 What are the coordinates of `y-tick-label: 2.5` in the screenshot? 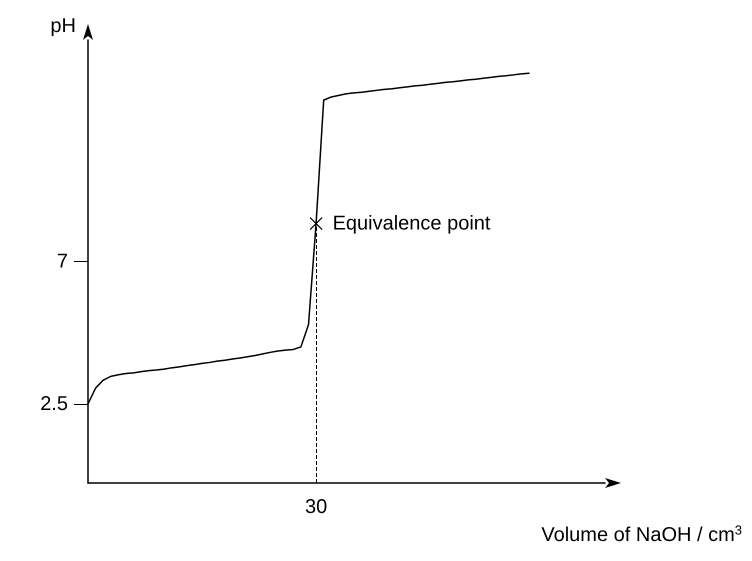 It's located at (54, 403).